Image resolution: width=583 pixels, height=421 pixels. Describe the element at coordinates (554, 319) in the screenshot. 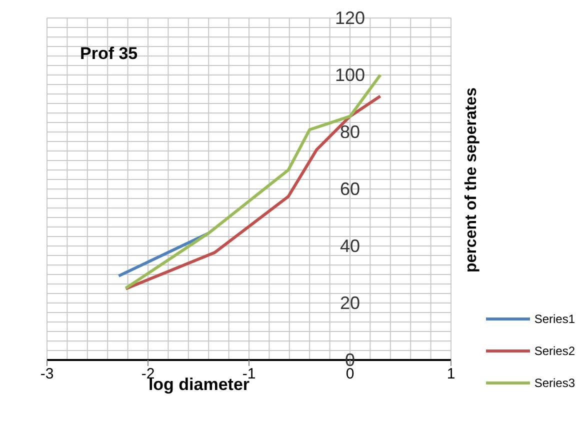

I see `legend-label: Series1` at that location.